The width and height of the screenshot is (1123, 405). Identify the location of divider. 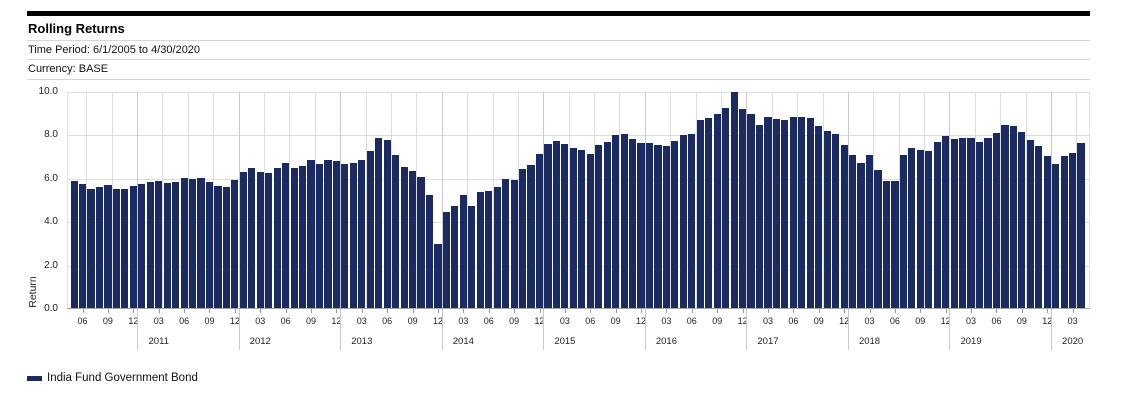
(558, 79).